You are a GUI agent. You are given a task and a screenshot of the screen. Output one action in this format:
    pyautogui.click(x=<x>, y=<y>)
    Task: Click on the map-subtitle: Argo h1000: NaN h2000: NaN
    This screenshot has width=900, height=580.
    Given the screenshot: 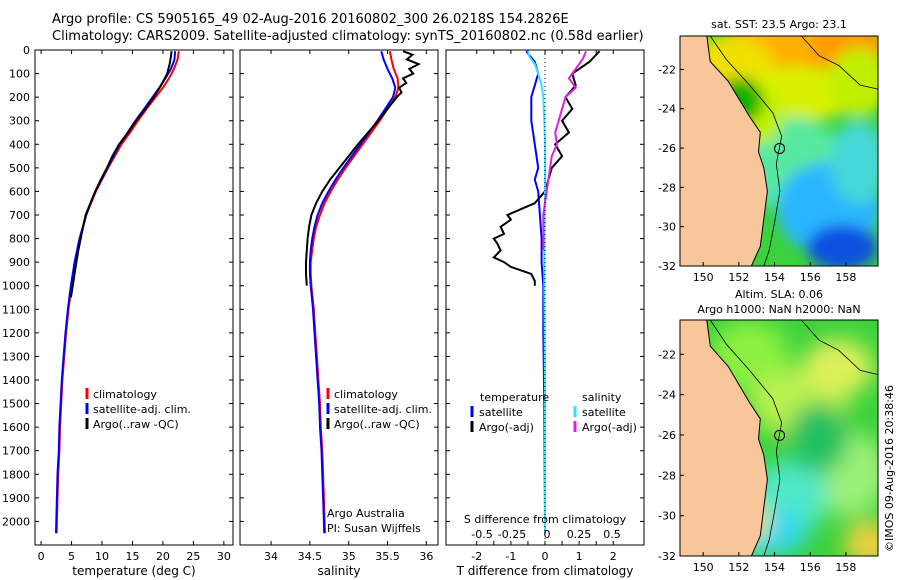 What is the action you would take?
    pyautogui.click(x=778, y=309)
    